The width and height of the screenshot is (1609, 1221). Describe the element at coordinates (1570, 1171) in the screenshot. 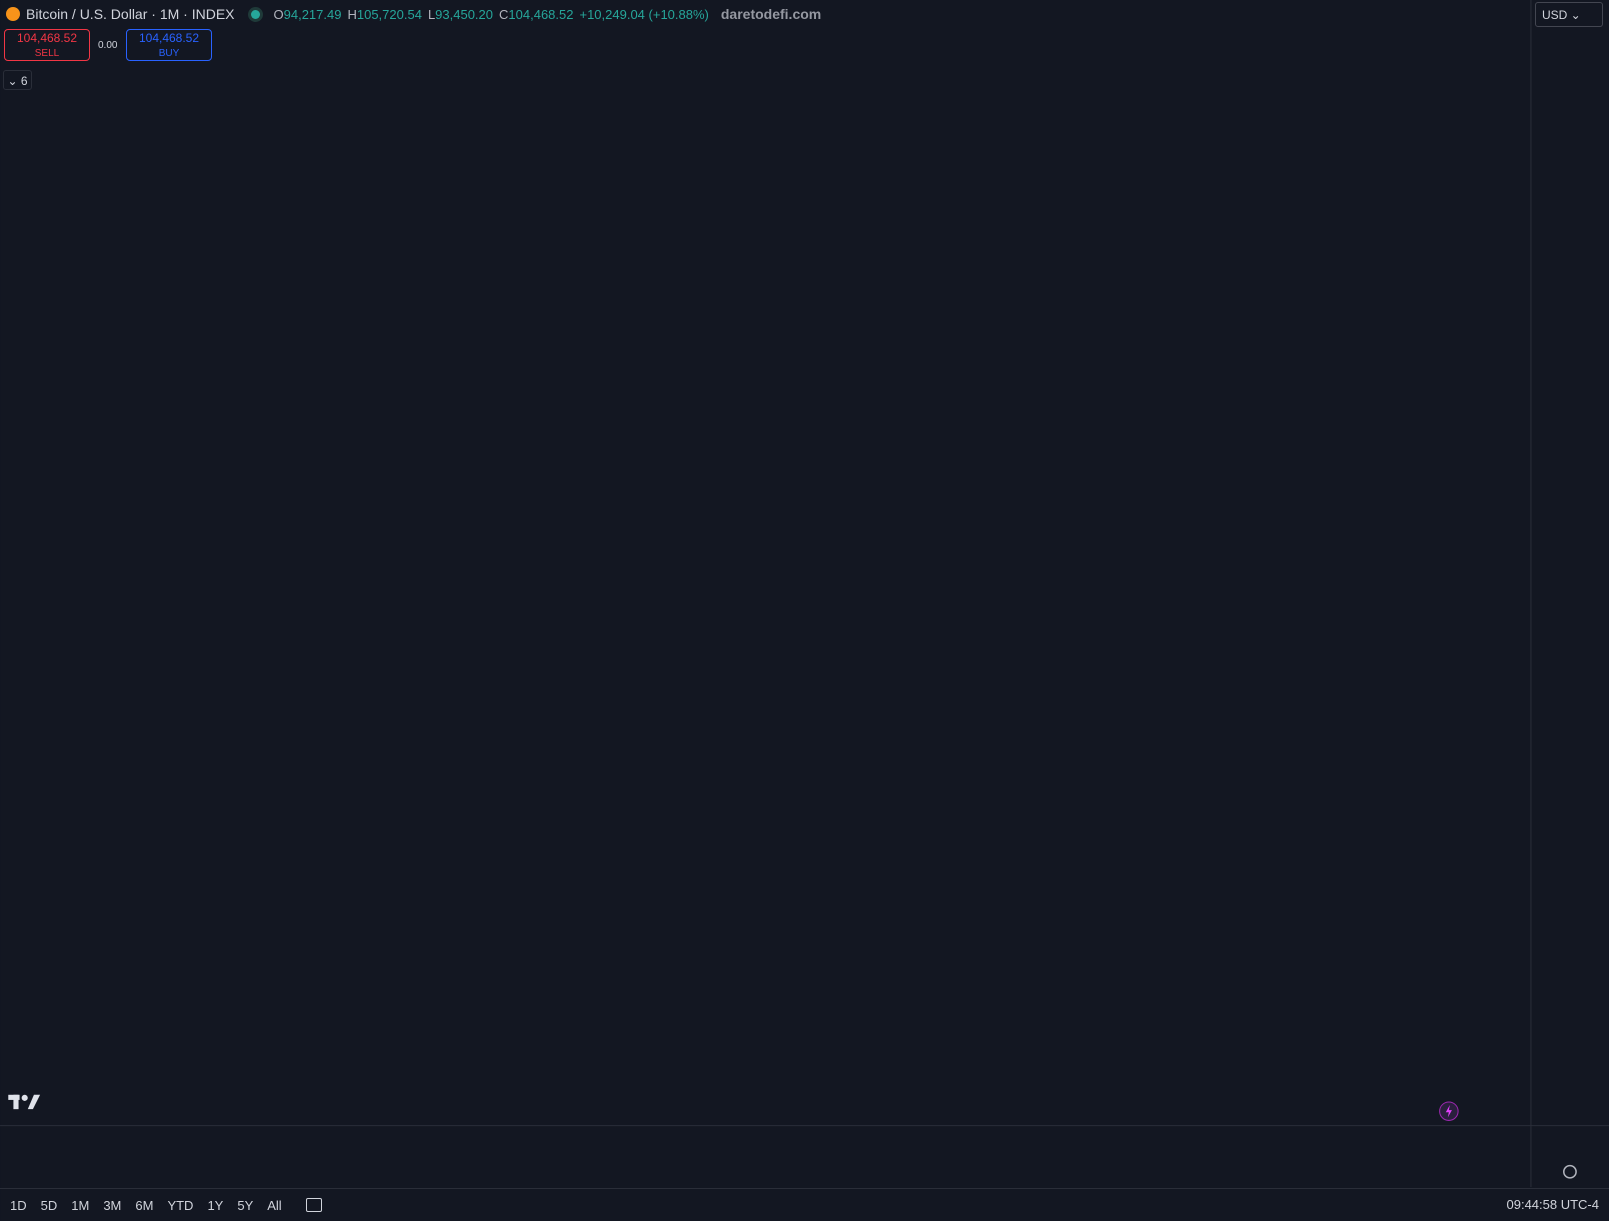

I see `settings-icon` at that location.